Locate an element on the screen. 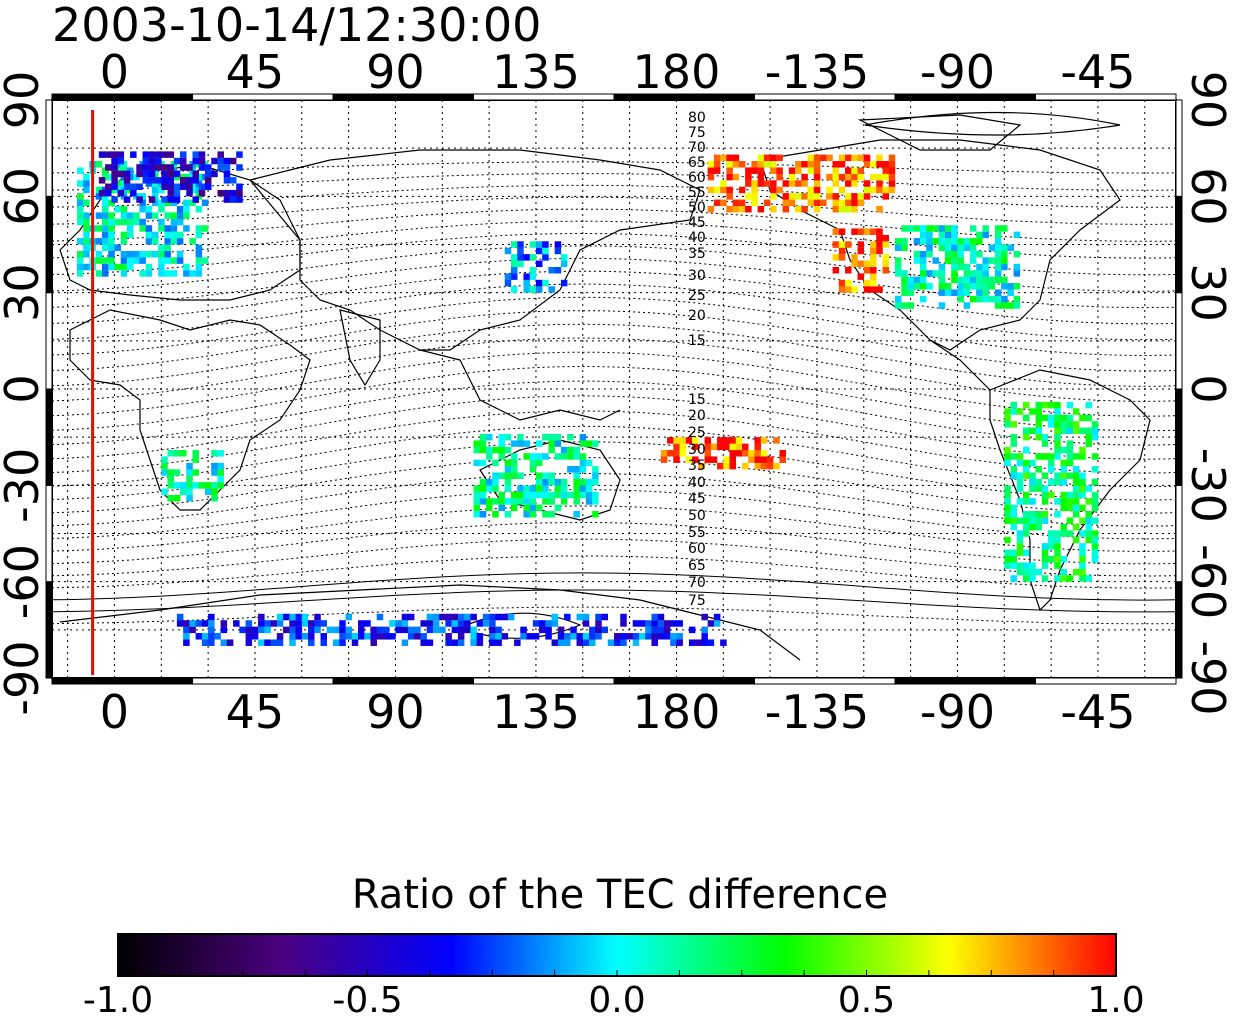 The height and width of the screenshot is (1024, 1240). bottom-axis-bar is located at coordinates (122, 681).